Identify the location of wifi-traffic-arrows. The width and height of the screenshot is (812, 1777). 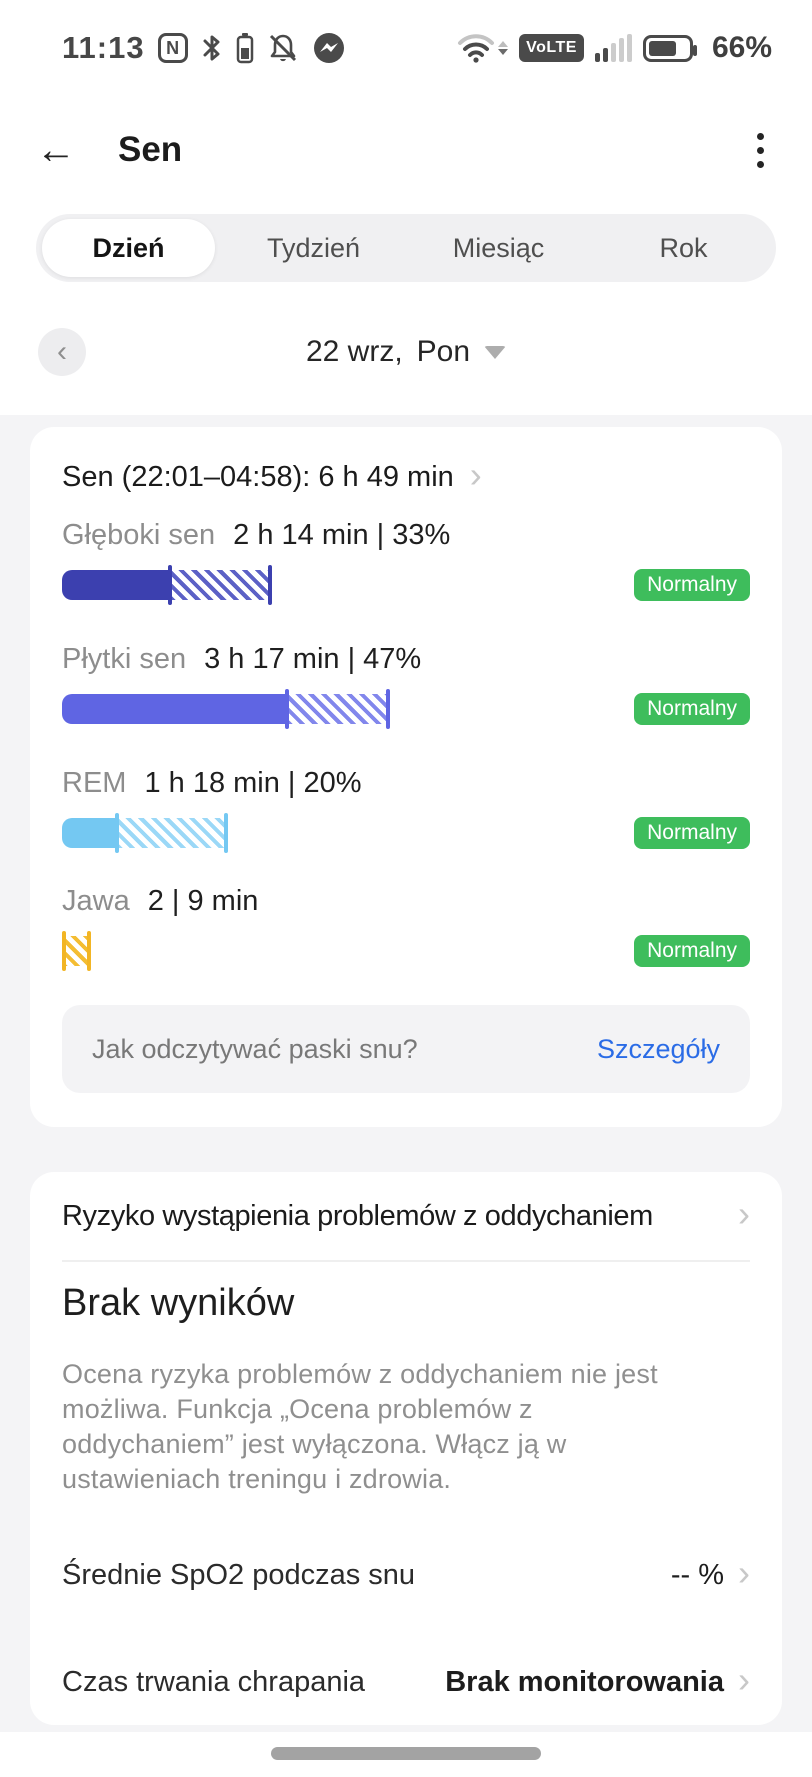
(503, 48).